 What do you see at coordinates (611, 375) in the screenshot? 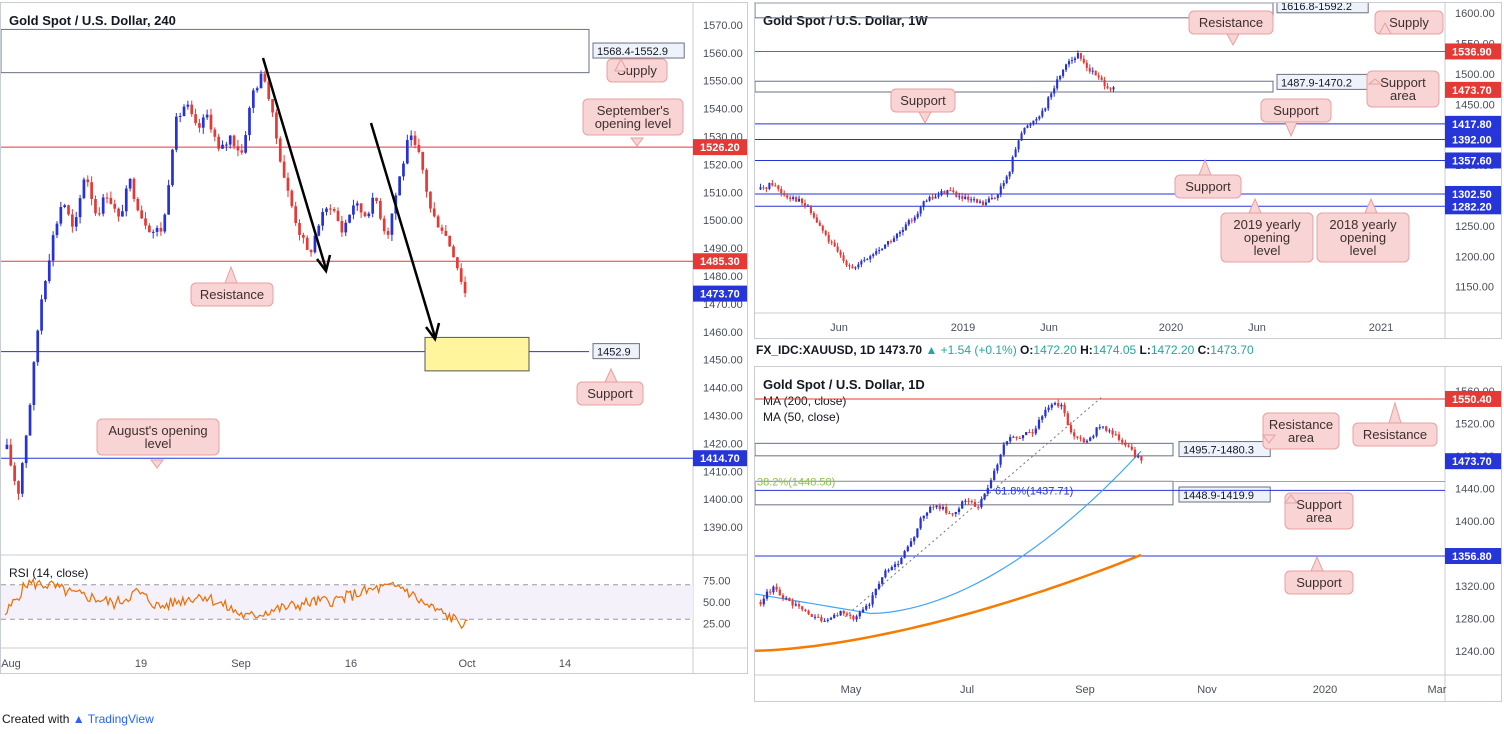
I see `support-annotation-pointer` at bounding box center [611, 375].